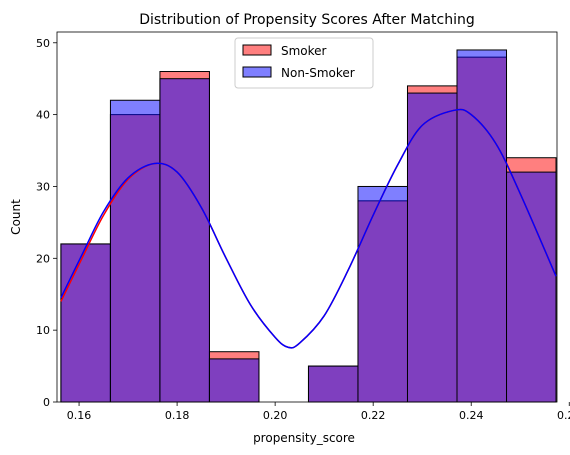  What do you see at coordinates (304, 51) in the screenshot?
I see `legend-label-smoker: Smoker` at bounding box center [304, 51].